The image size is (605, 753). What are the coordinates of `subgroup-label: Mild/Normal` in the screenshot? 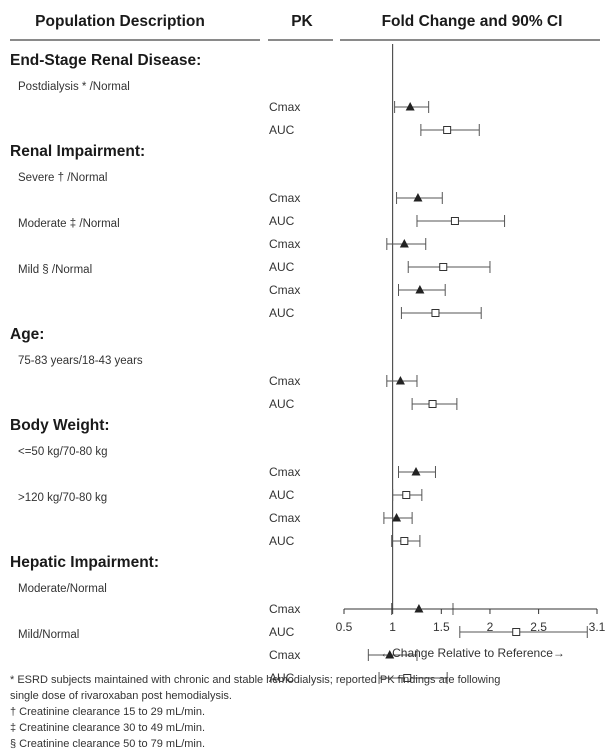 It's located at (48, 635).